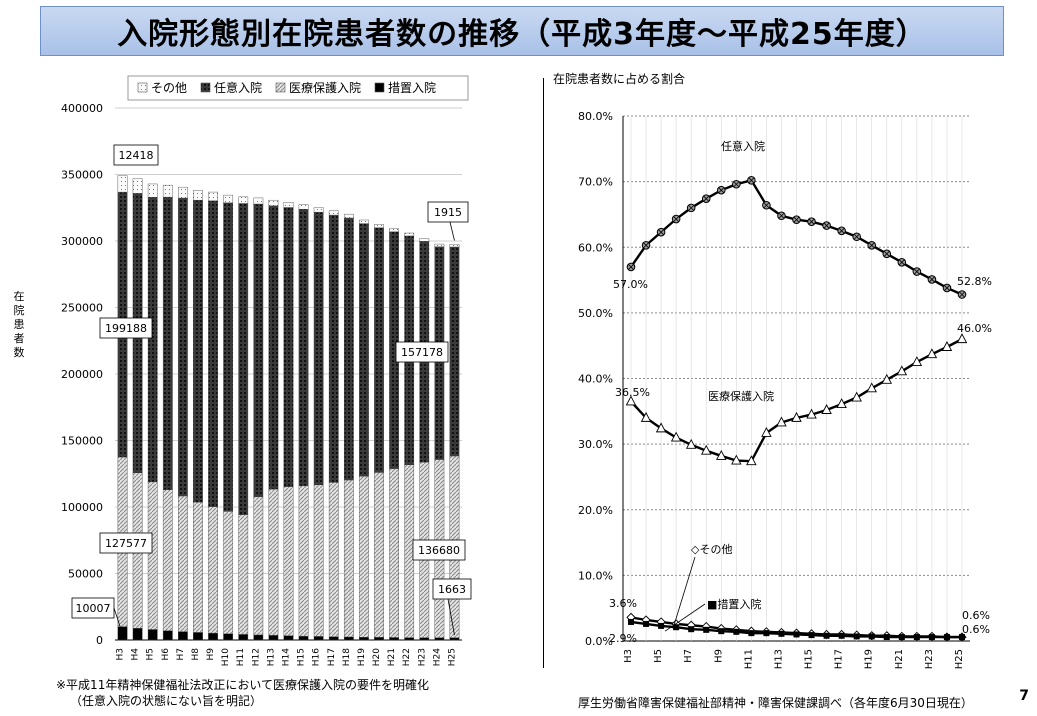  Describe the element at coordinates (439, 550) in the screenshot. I see `label-h25-medical-box` at that location.